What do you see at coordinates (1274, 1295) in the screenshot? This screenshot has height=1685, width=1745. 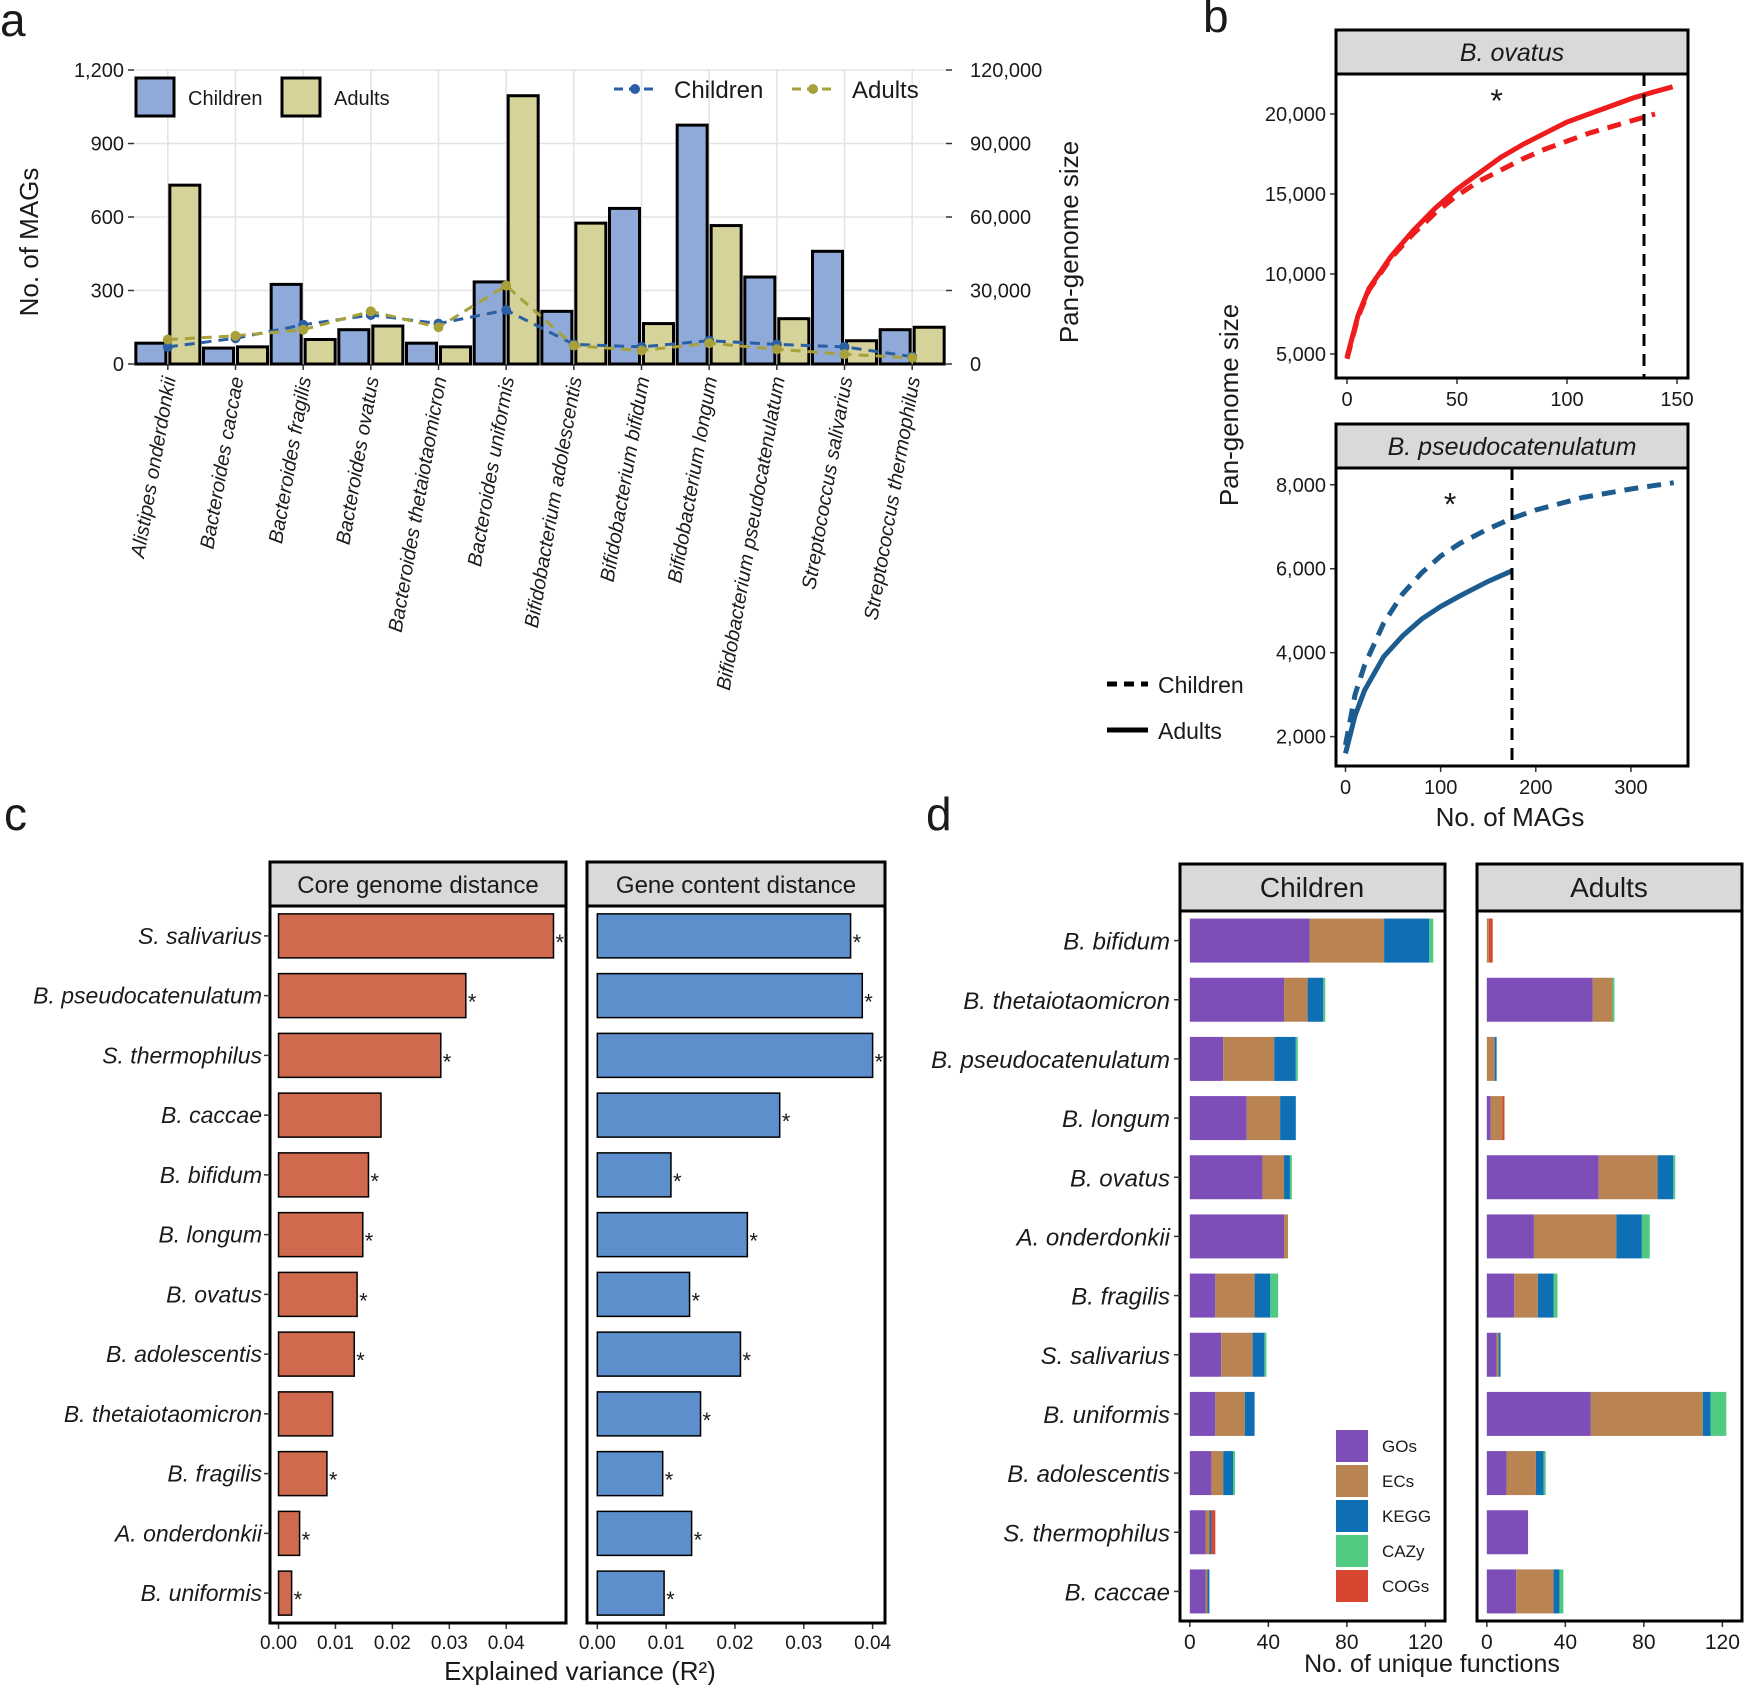 I see `bar-children-b-fragilis-cazy` at bounding box center [1274, 1295].